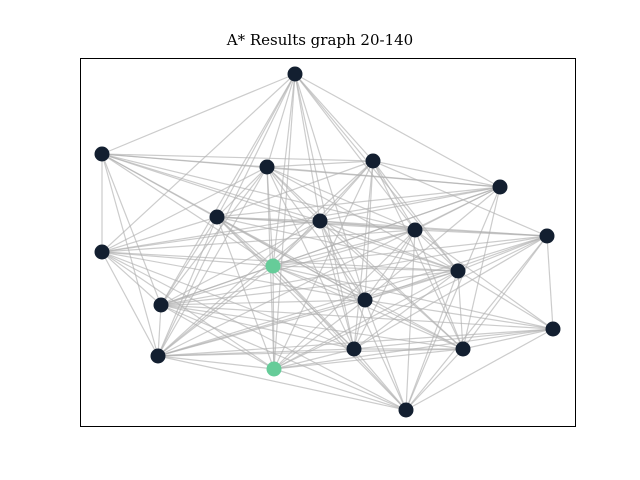 The width and height of the screenshot is (640, 480). What do you see at coordinates (320, 40) in the screenshot?
I see `graph-title: A* Results graph 20-140` at bounding box center [320, 40].